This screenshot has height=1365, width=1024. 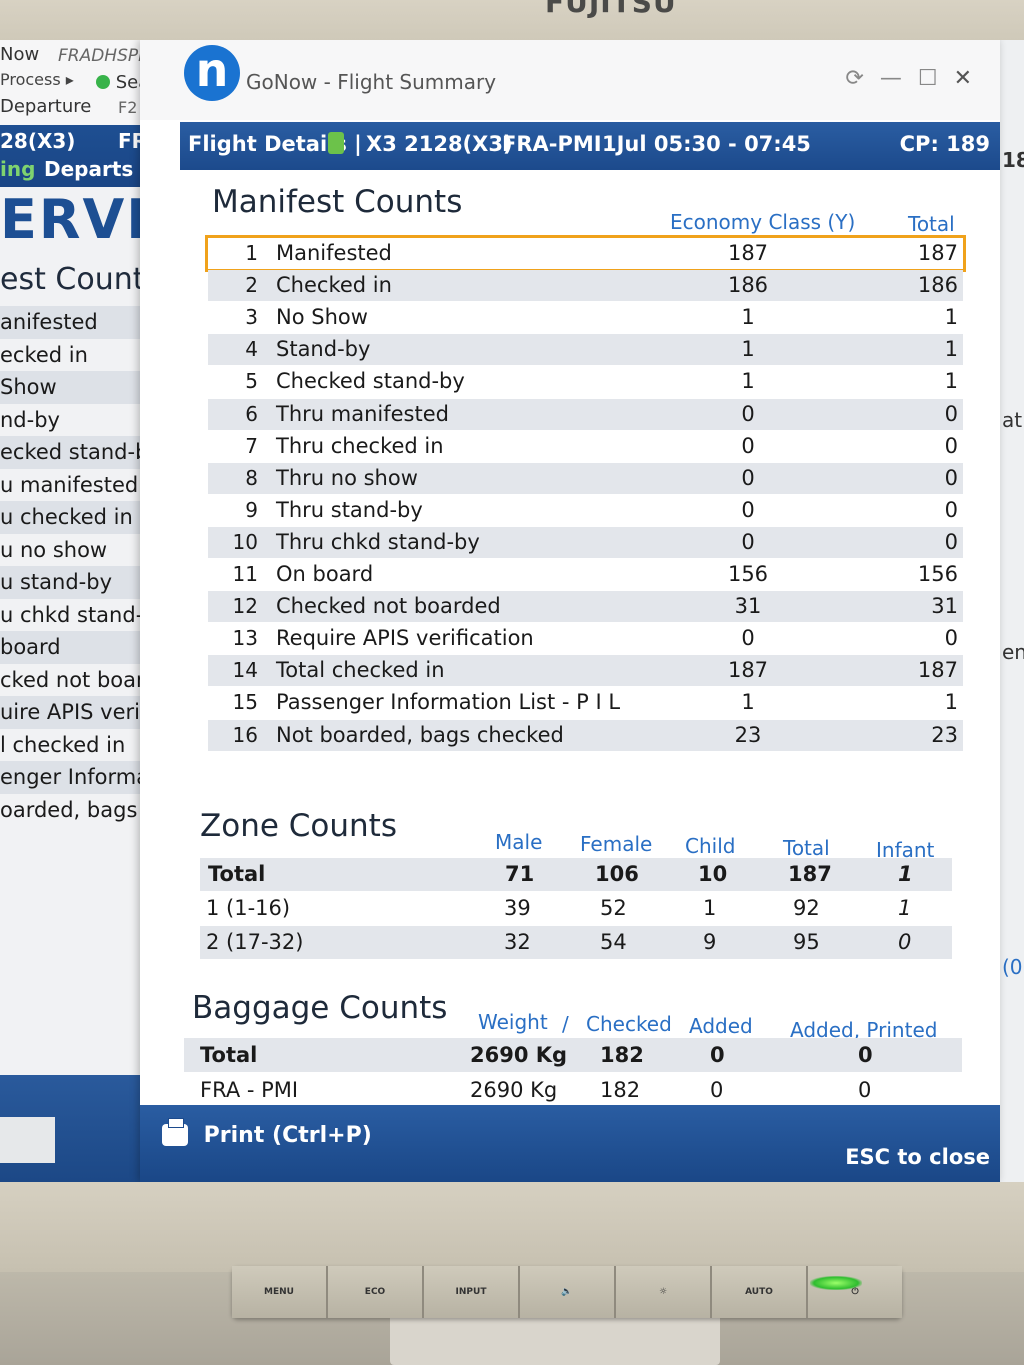 I want to click on manifest-row-number: 5, so click(x=251, y=381).